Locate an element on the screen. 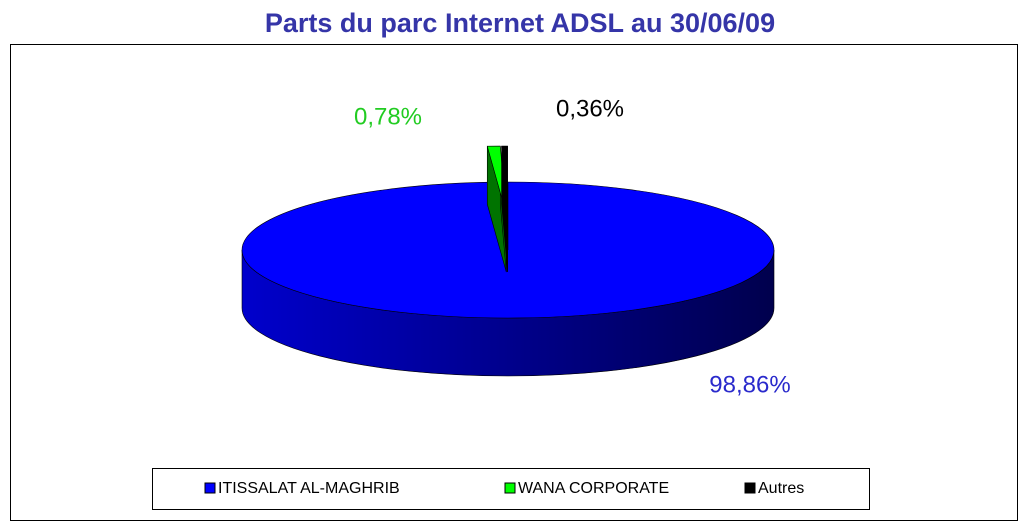 Image resolution: width=1019 pixels, height=521 pixels. legend-label: WANA CORPORATE is located at coordinates (593, 488).